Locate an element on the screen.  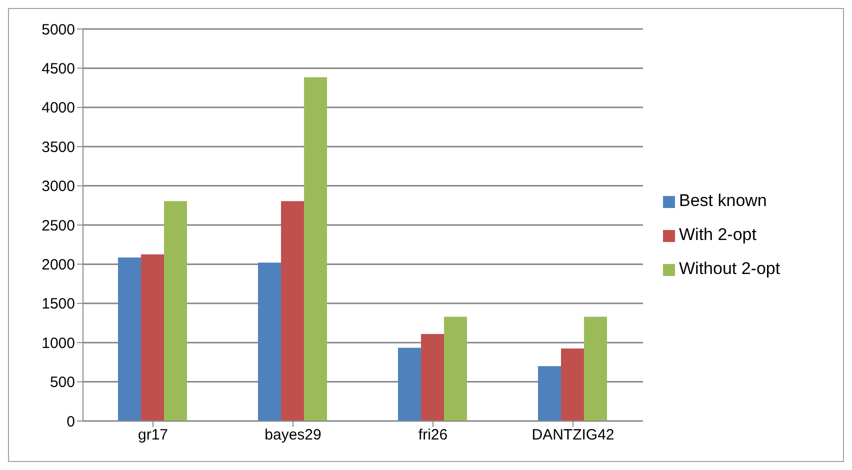
y-tick-label: 1500 is located at coordinates (58, 304).